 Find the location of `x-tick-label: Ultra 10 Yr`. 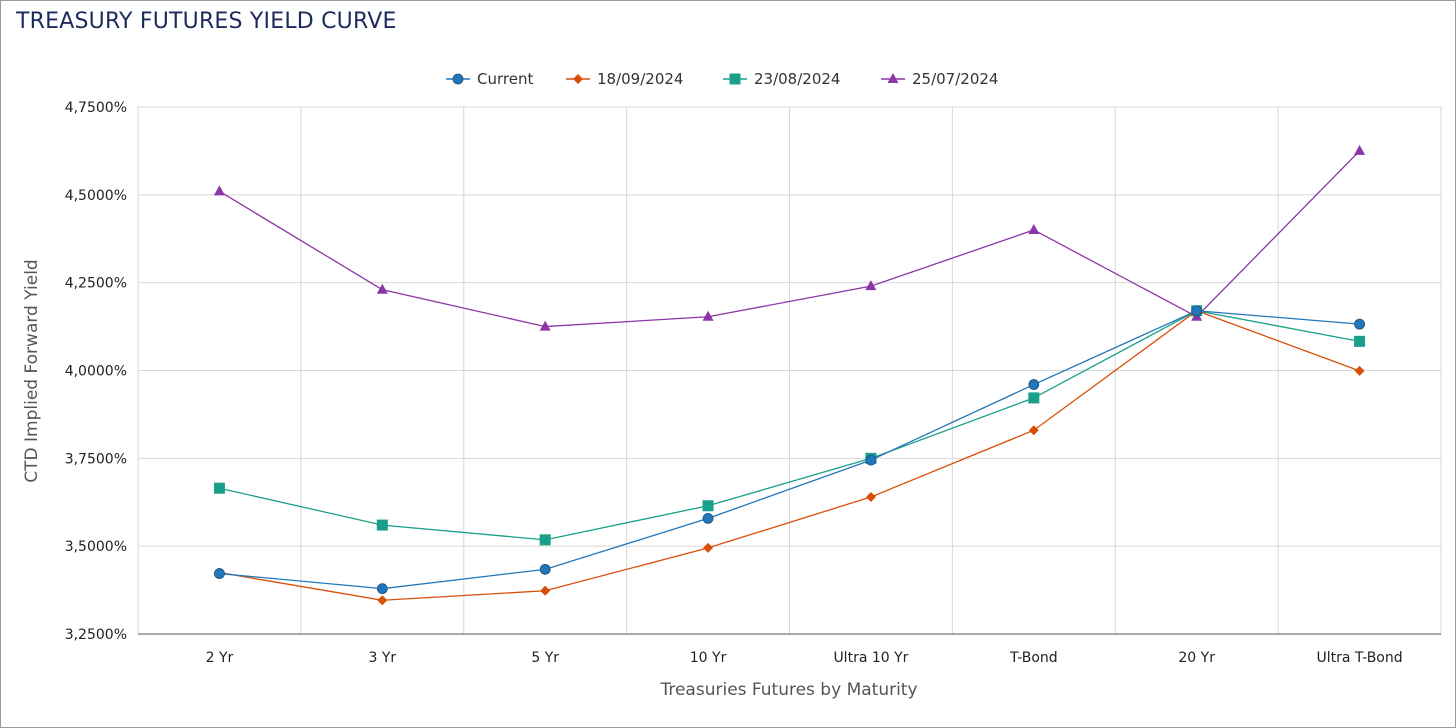

x-tick-label: Ultra 10 Yr is located at coordinates (870, 658).